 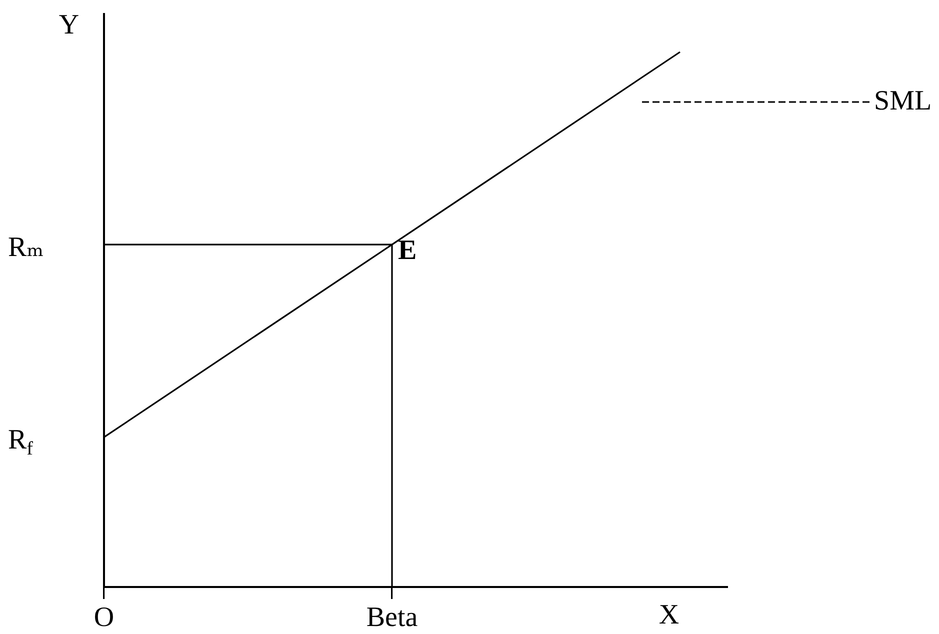 I want to click on x-tick-label: Beta, so click(x=392, y=618).